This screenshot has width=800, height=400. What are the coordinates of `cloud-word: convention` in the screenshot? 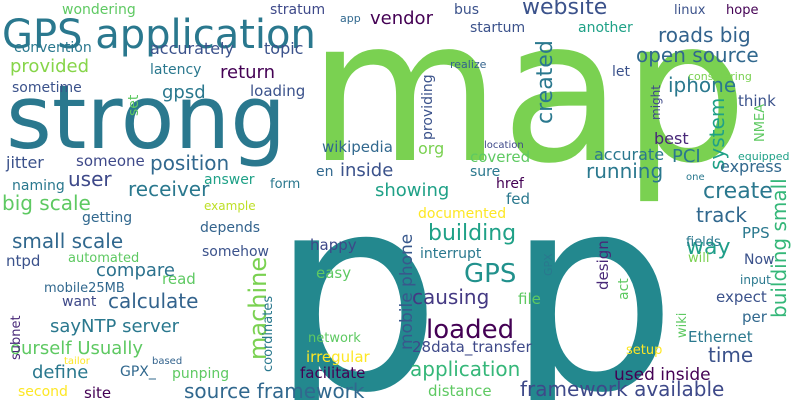 It's located at (53, 48).